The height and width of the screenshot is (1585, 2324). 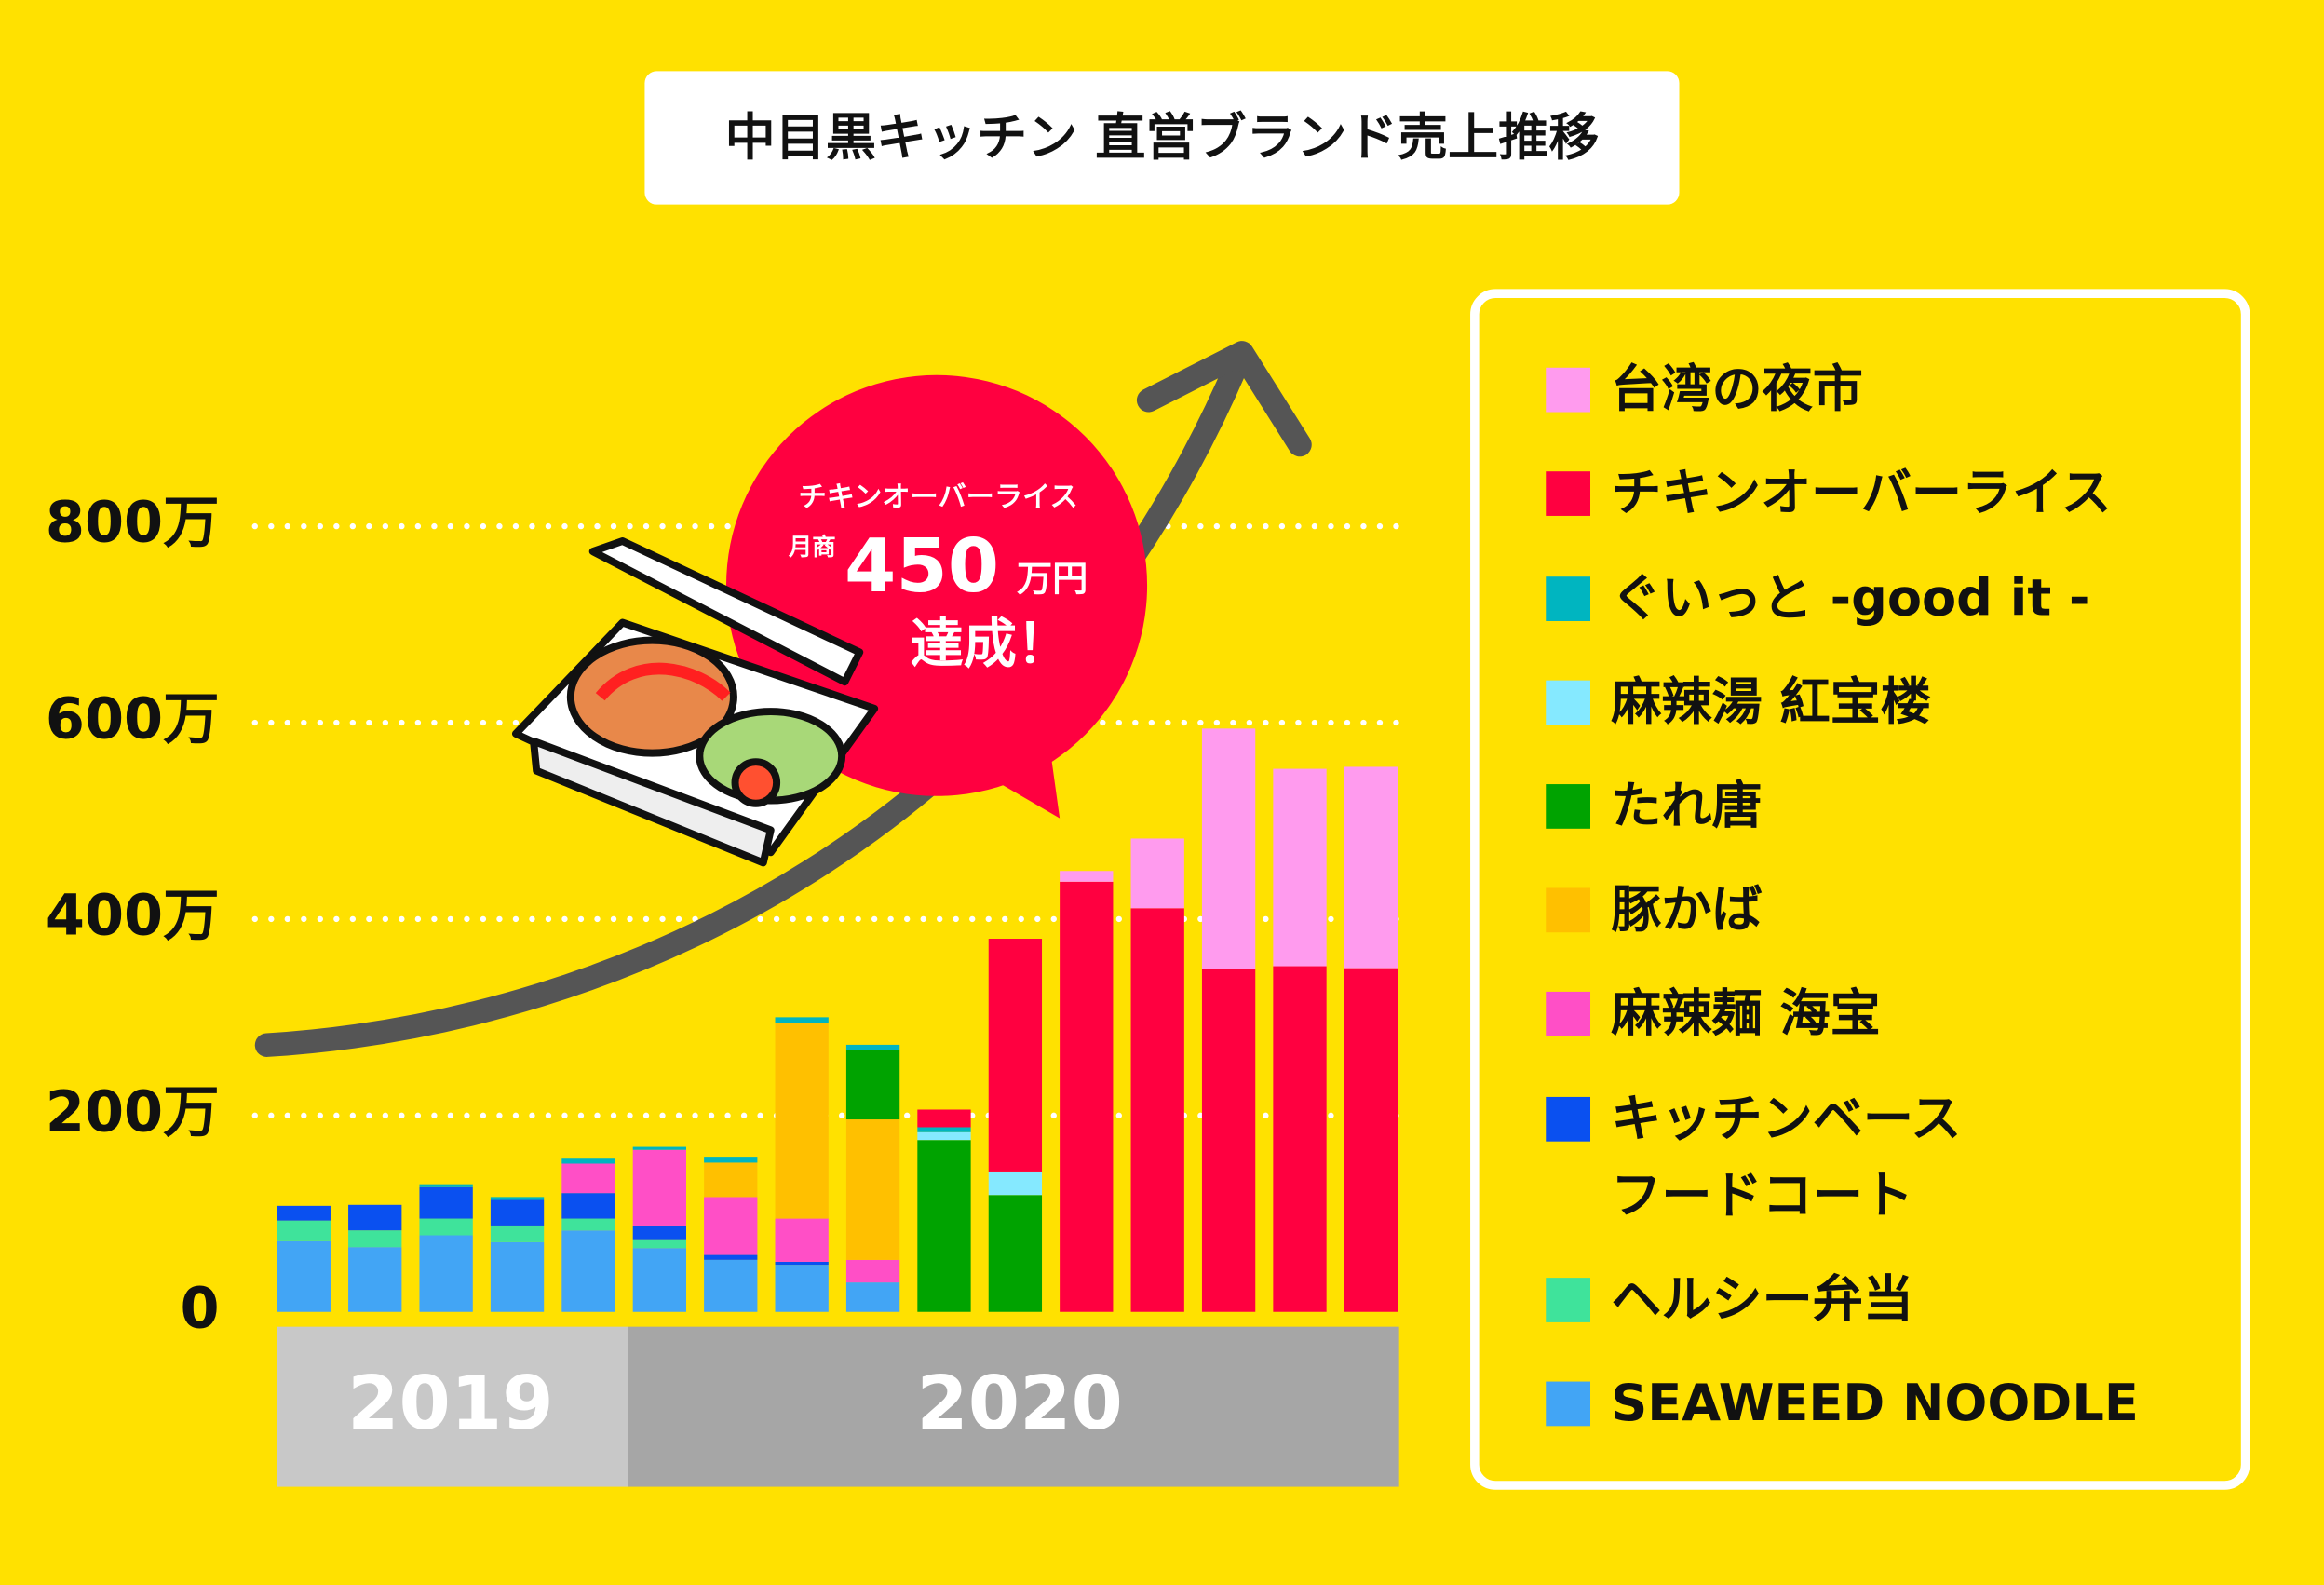 What do you see at coordinates (1019, 1403) in the screenshot?
I see `year-label: 2020` at bounding box center [1019, 1403].